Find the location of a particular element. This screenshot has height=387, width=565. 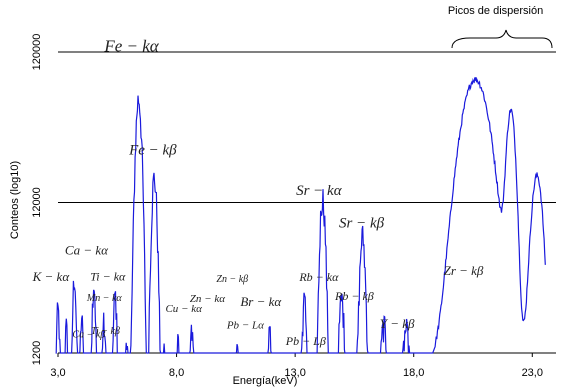

dispersion-brace is located at coordinates (502, 39).